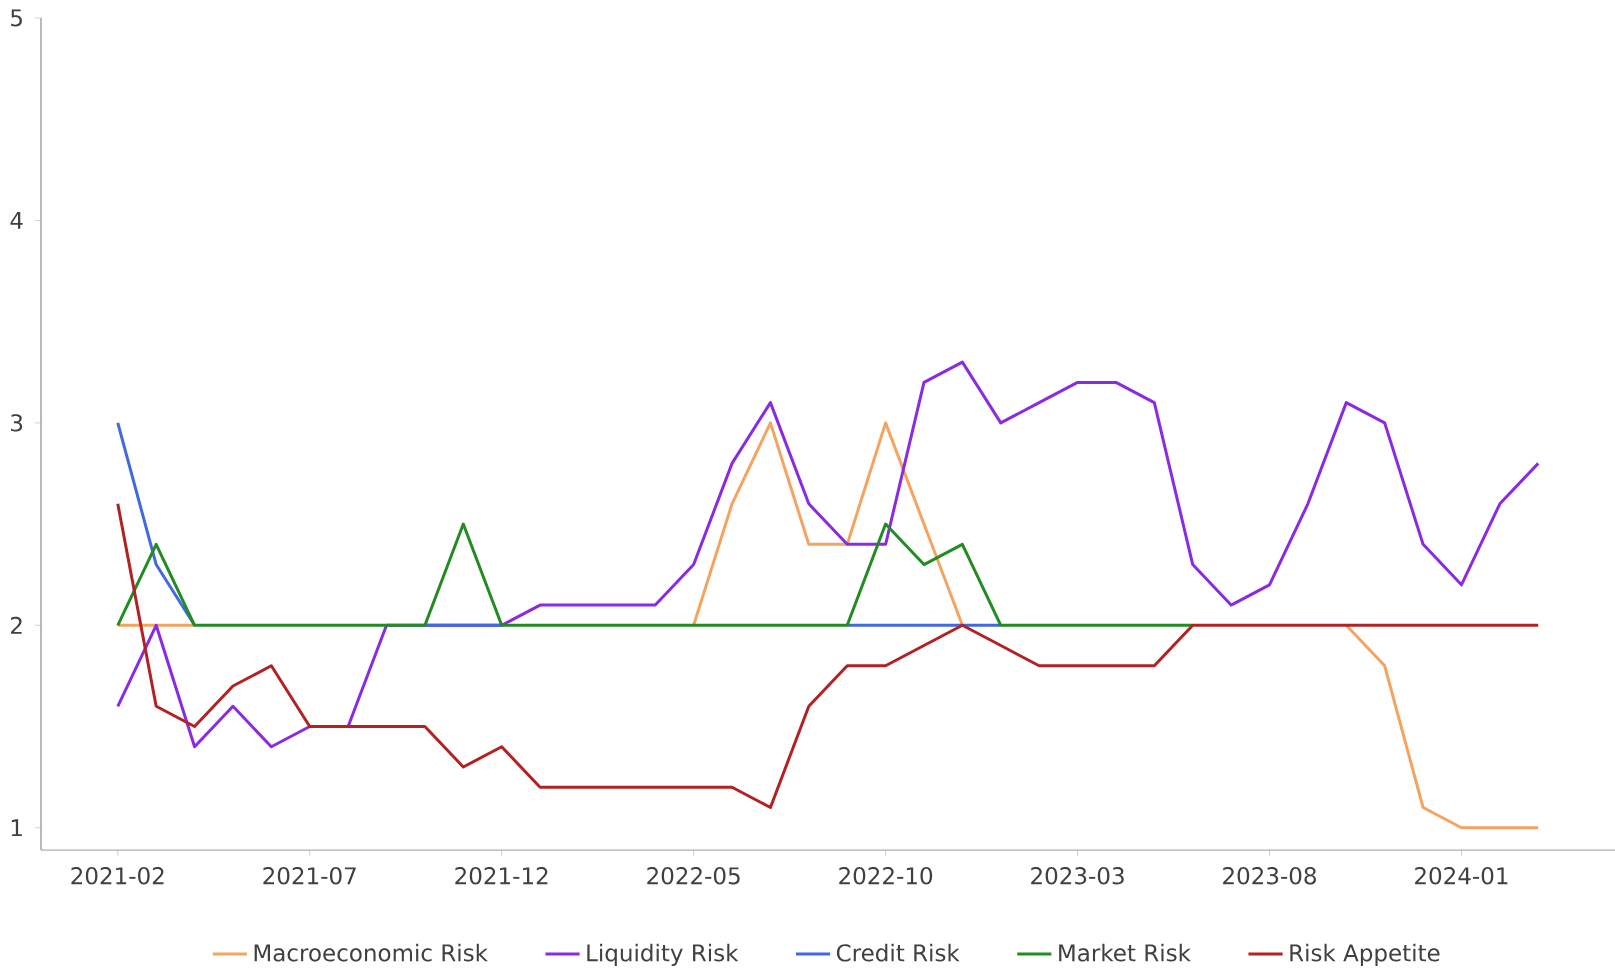 Image resolution: width=1615 pixels, height=970 pixels. What do you see at coordinates (501, 876) in the screenshot?
I see `x-tick-label: 2021-12` at bounding box center [501, 876].